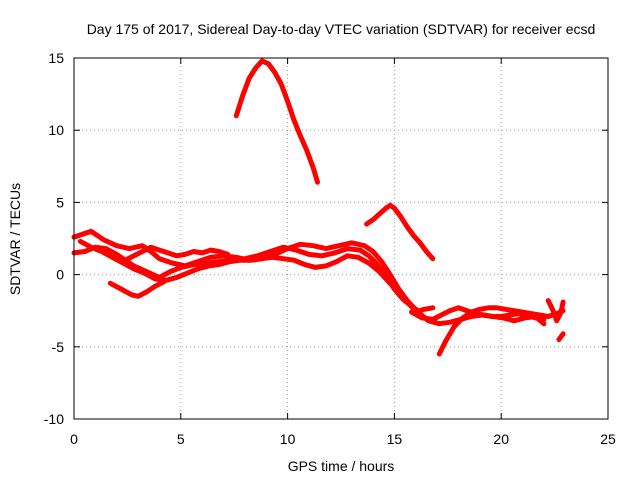 This screenshot has height=480, width=640. What do you see at coordinates (56, 58) in the screenshot?
I see `y-tick-label: 15` at bounding box center [56, 58].